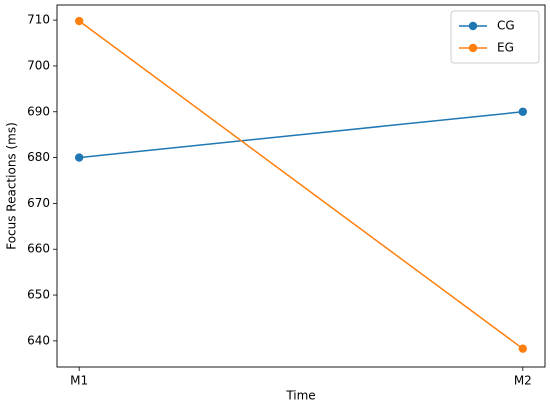  I want to click on x-axis-label: Time, so click(300, 396).